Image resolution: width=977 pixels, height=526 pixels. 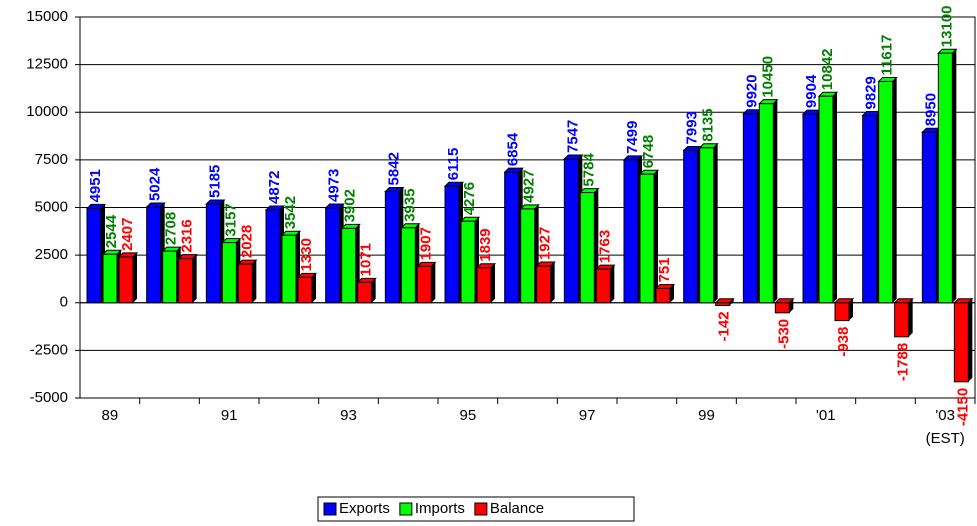 What do you see at coordinates (648, 151) in the screenshot?
I see `value-label: 6748` at bounding box center [648, 151].